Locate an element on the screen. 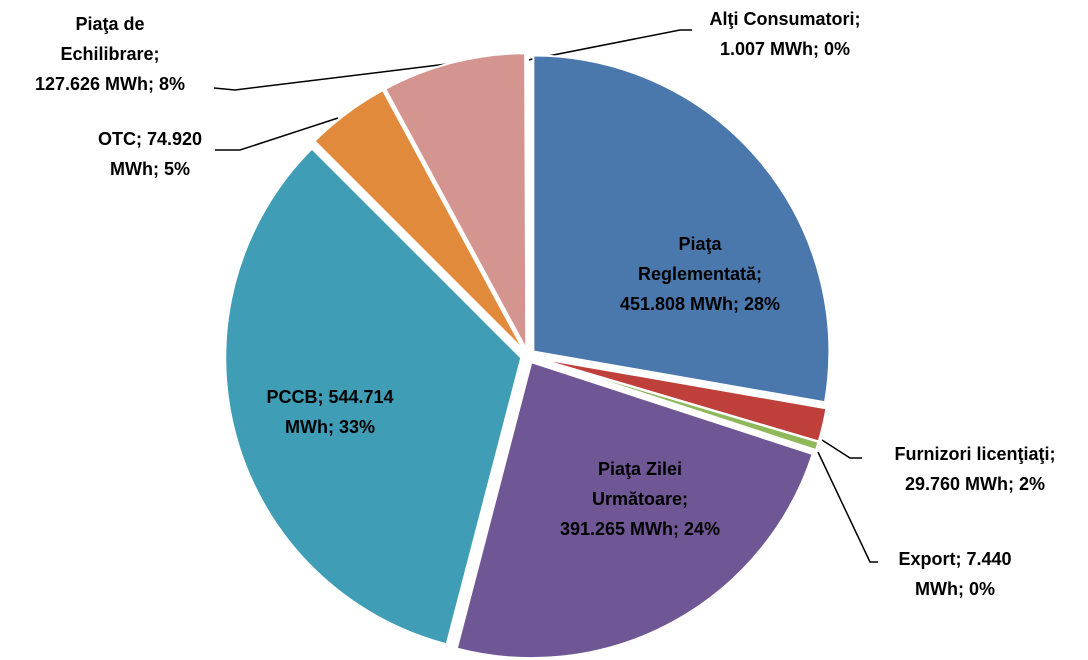  slice-label: OTC; 74.920 MWh; 5% is located at coordinates (150, 154).